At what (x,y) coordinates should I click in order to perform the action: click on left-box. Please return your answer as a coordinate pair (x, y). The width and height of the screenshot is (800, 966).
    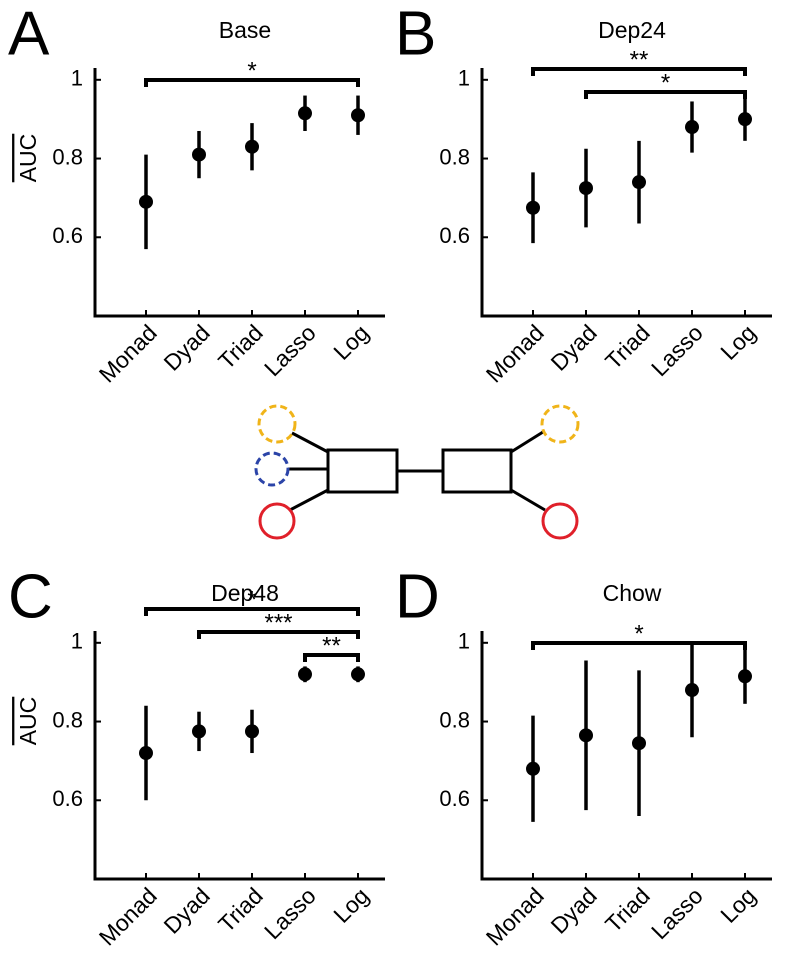
    Looking at the image, I should click on (362, 471).